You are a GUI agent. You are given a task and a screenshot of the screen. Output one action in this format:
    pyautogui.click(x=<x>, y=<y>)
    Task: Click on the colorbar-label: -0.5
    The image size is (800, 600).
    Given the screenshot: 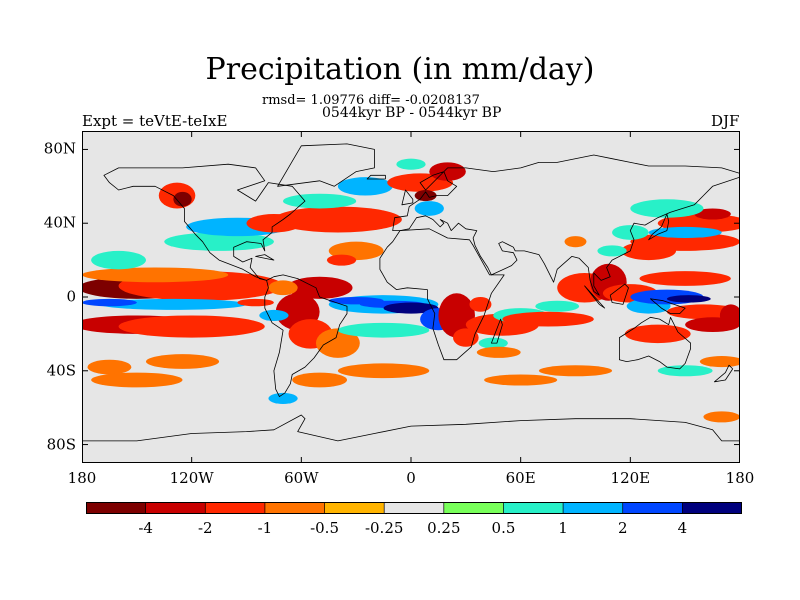 What is the action you would take?
    pyautogui.click(x=324, y=528)
    